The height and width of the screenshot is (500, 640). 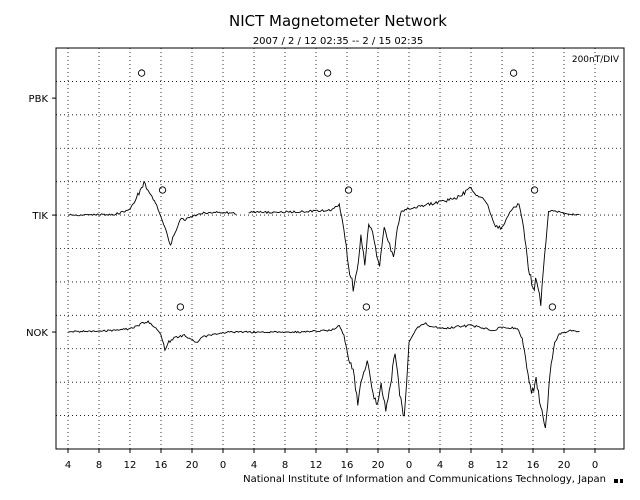 What do you see at coordinates (37, 333) in the screenshot?
I see `station-label-nok: NOK` at bounding box center [37, 333].